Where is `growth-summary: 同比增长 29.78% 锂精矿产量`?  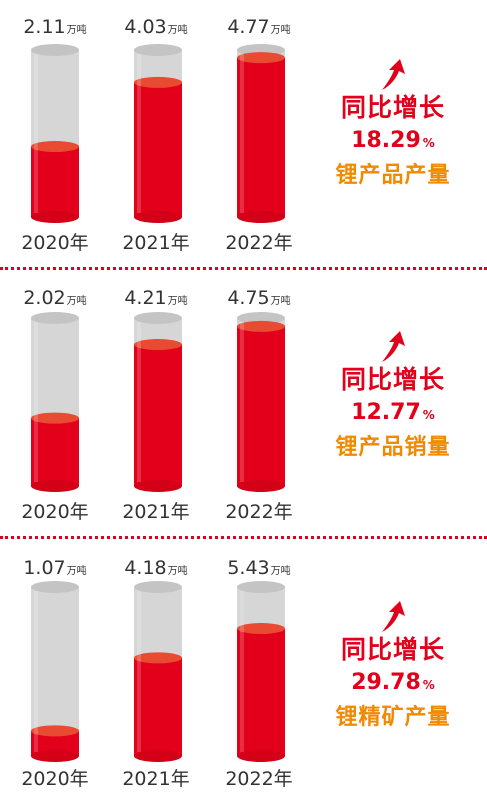
growth-summary: 同比增长 29.78% 锂精矿产量 is located at coordinates (393, 667).